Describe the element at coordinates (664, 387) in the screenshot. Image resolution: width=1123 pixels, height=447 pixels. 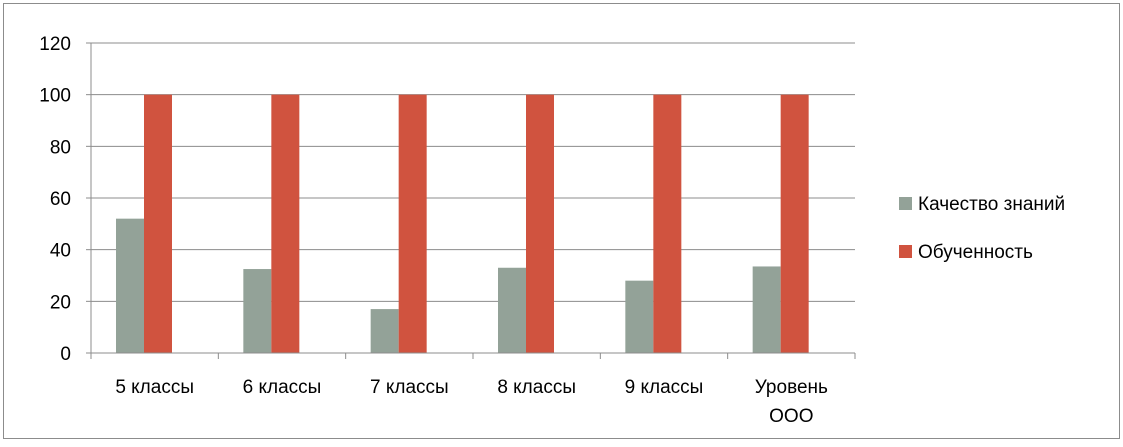
I see `x-category-label: 9 классы` at that location.